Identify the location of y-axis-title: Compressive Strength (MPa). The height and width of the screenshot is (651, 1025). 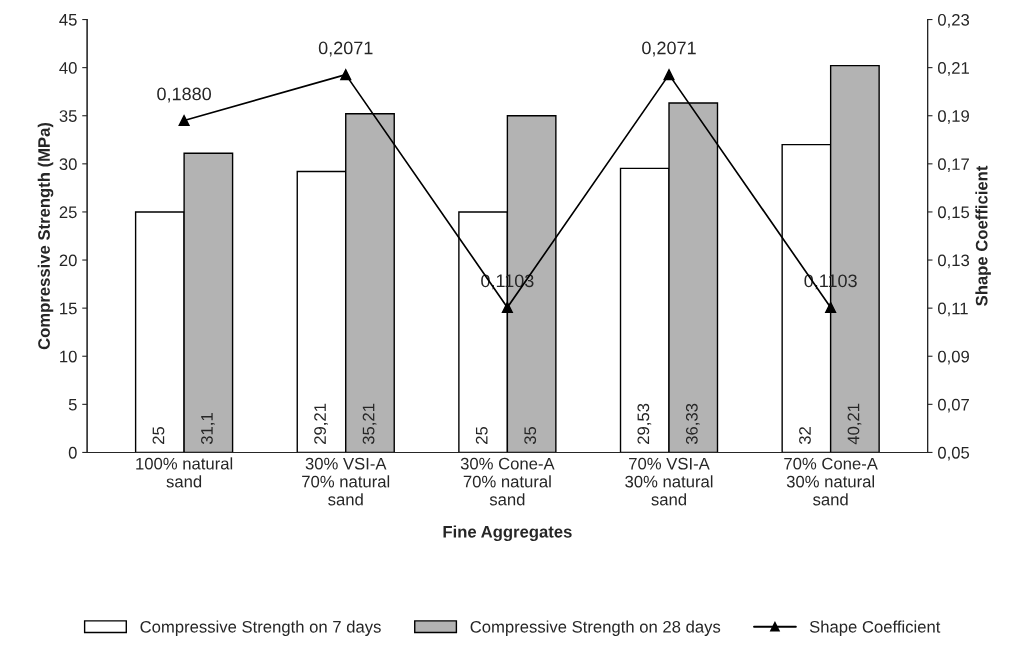
(45, 236).